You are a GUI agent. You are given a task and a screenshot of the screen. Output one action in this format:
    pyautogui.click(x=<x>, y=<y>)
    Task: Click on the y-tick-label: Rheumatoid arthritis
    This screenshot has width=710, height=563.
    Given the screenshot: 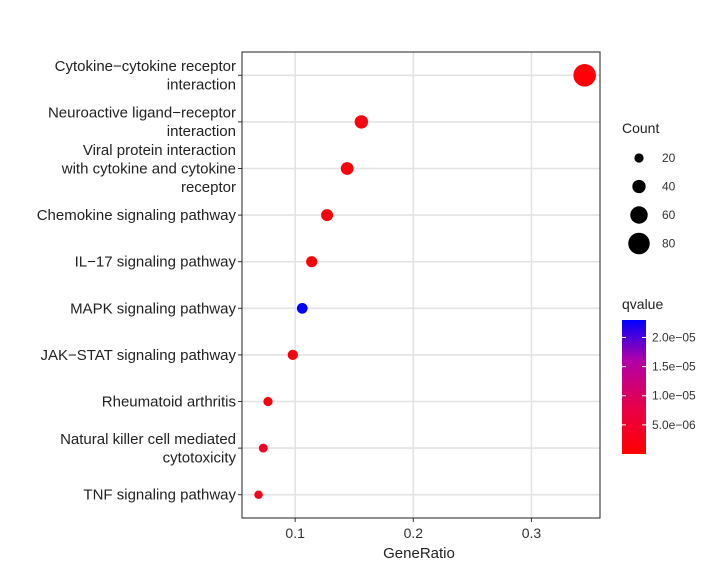 What is the action you would take?
    pyautogui.click(x=169, y=402)
    